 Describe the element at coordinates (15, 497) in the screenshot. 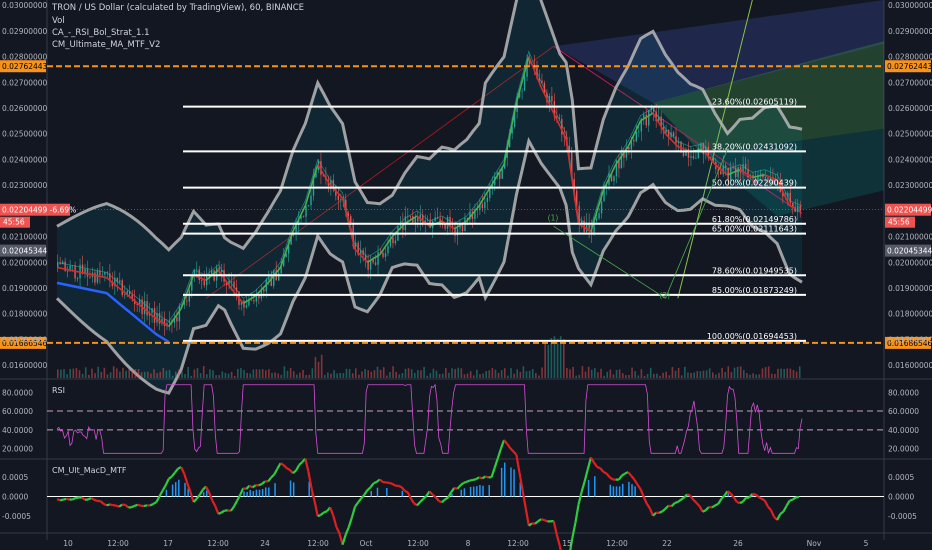

I see `macd-tick-left: 0.0000` at that location.